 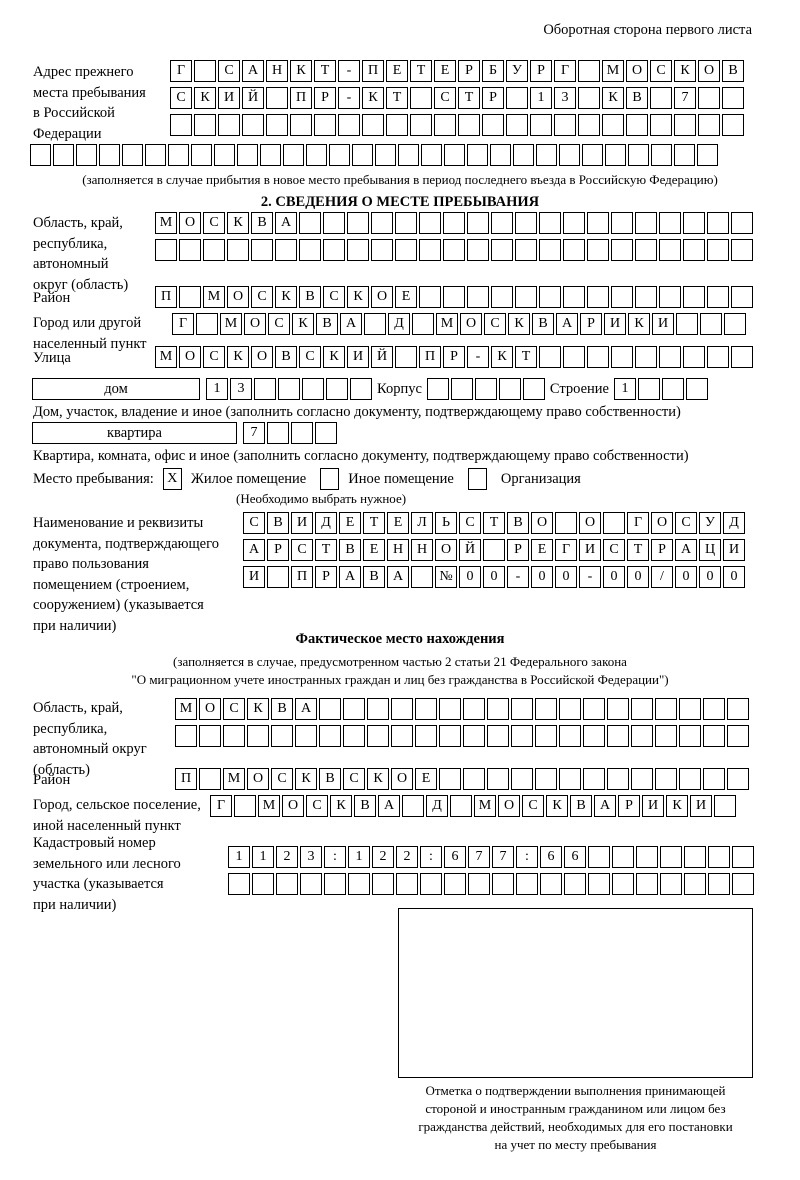 I want to click on stroenie-cells: 1, so click(x=660, y=389).